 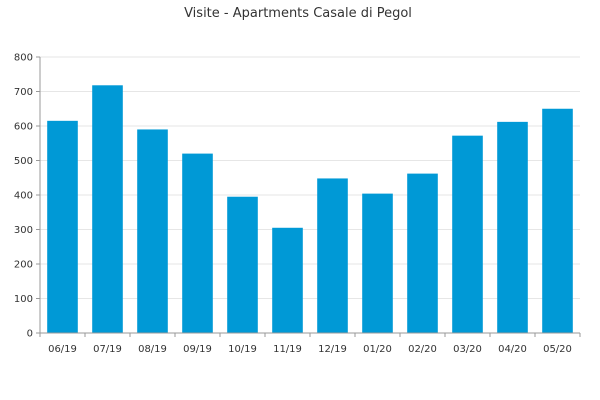 I want to click on x-tick-label: 06/19, so click(x=62, y=349).